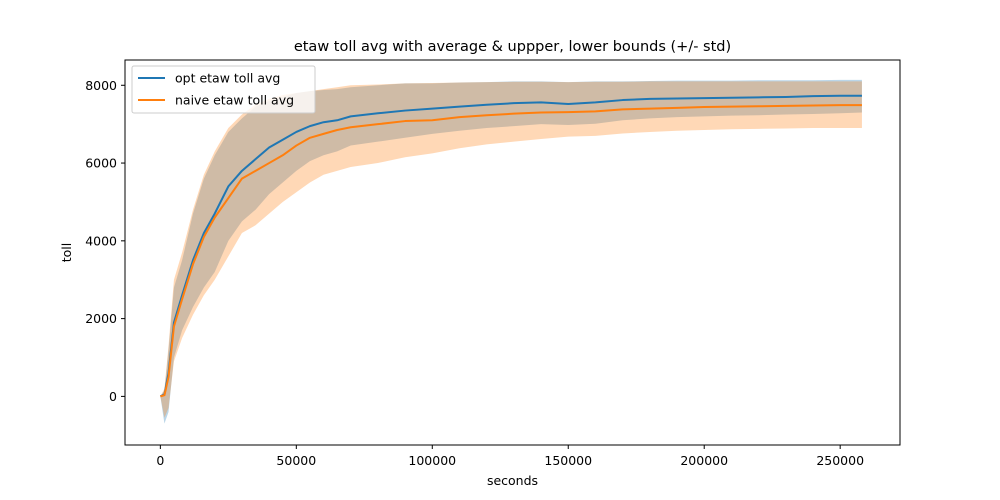 The width and height of the screenshot is (1000, 500). Describe the element at coordinates (234, 100) in the screenshot. I see `legend-label-naive: naive etaw toll avg` at that location.